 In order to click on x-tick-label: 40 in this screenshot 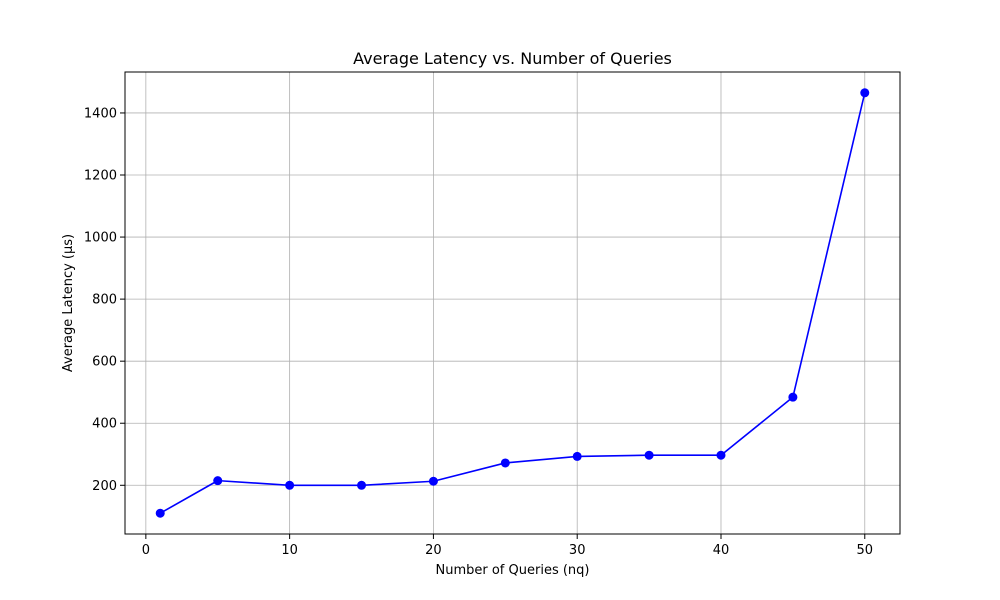, I will do `click(721, 550)`.